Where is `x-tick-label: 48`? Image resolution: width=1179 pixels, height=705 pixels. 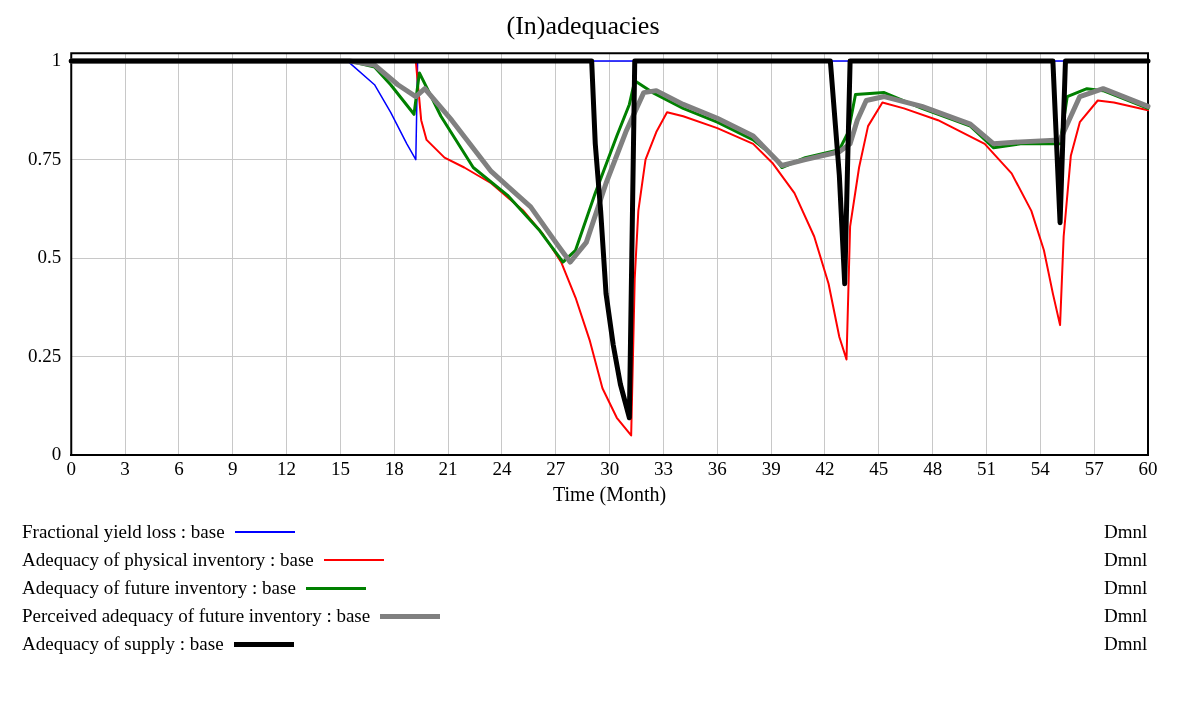 x-tick-label: 48 is located at coordinates (933, 468).